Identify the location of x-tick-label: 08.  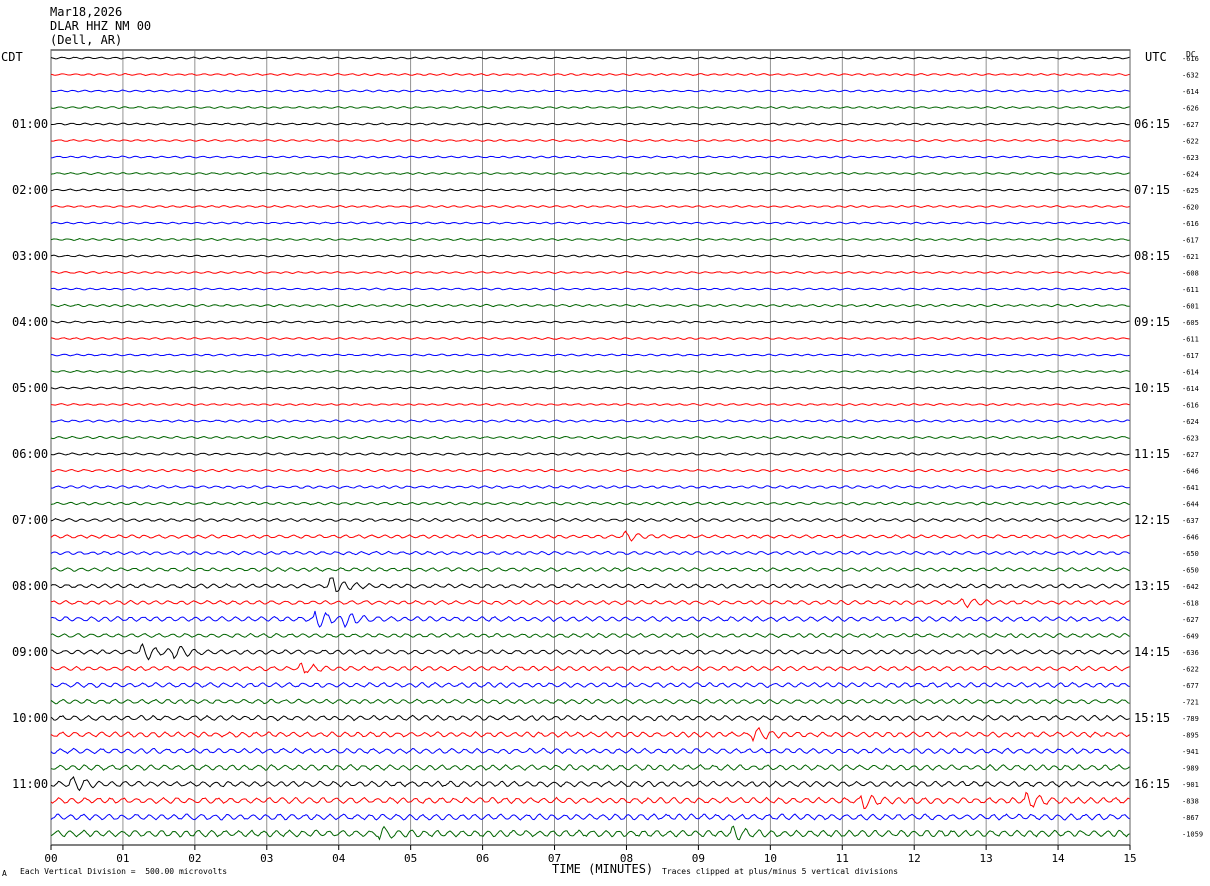
(626, 858).